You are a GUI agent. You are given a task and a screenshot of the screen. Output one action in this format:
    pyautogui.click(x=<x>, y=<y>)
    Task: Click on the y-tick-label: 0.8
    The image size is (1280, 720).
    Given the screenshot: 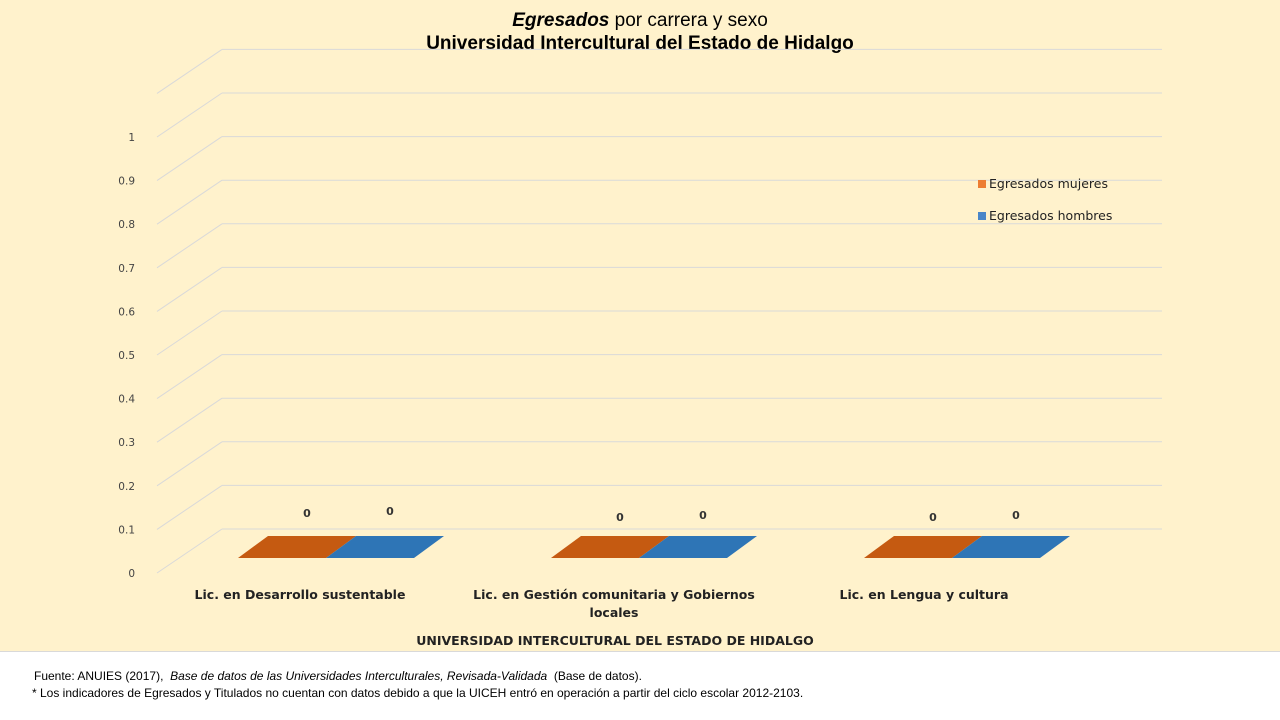 What is the action you would take?
    pyautogui.click(x=126, y=225)
    